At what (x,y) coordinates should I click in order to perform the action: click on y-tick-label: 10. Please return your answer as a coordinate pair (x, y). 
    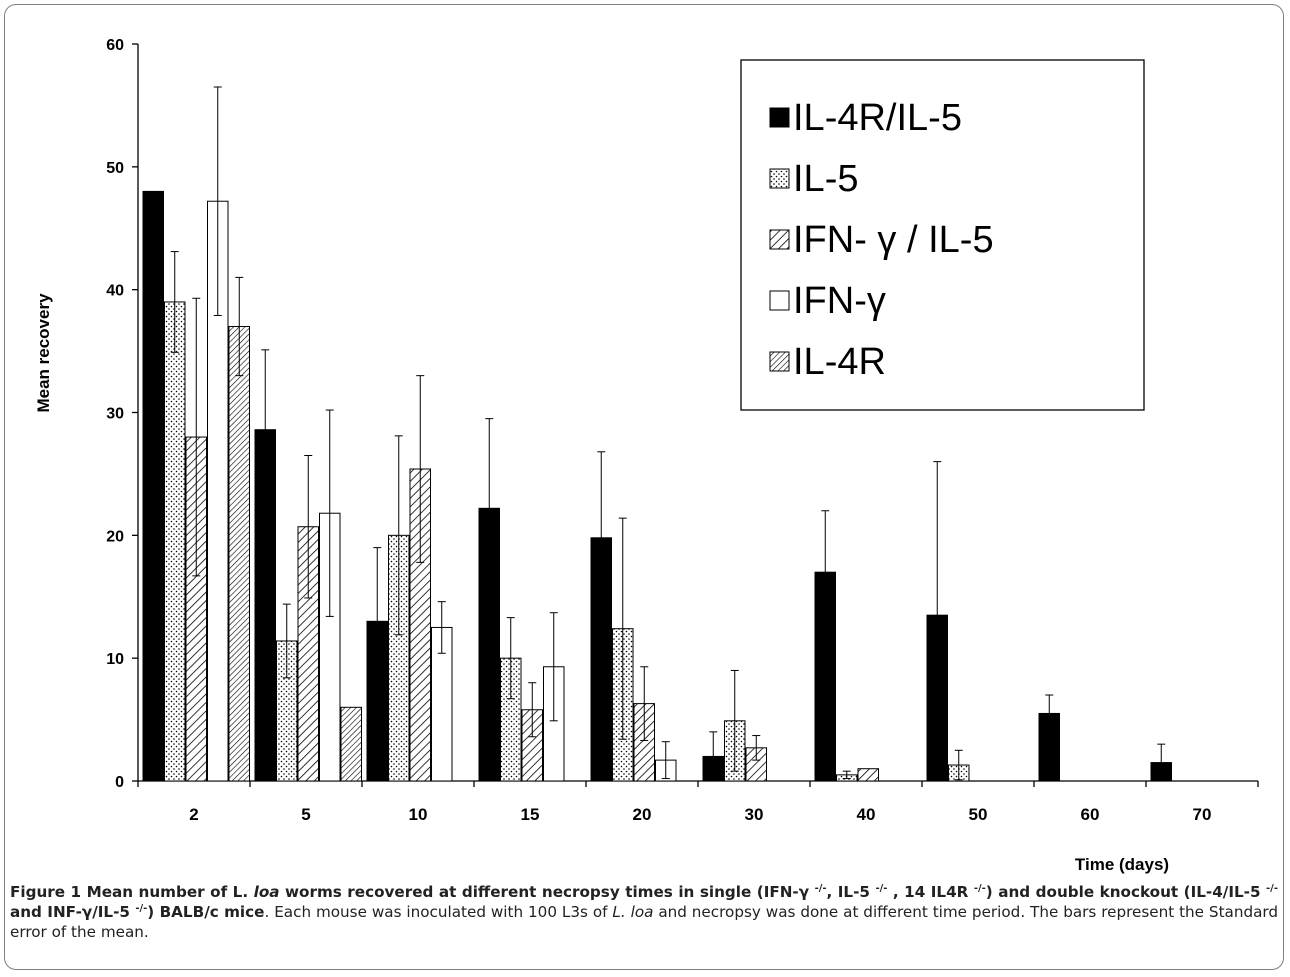
    Looking at the image, I should click on (115, 659).